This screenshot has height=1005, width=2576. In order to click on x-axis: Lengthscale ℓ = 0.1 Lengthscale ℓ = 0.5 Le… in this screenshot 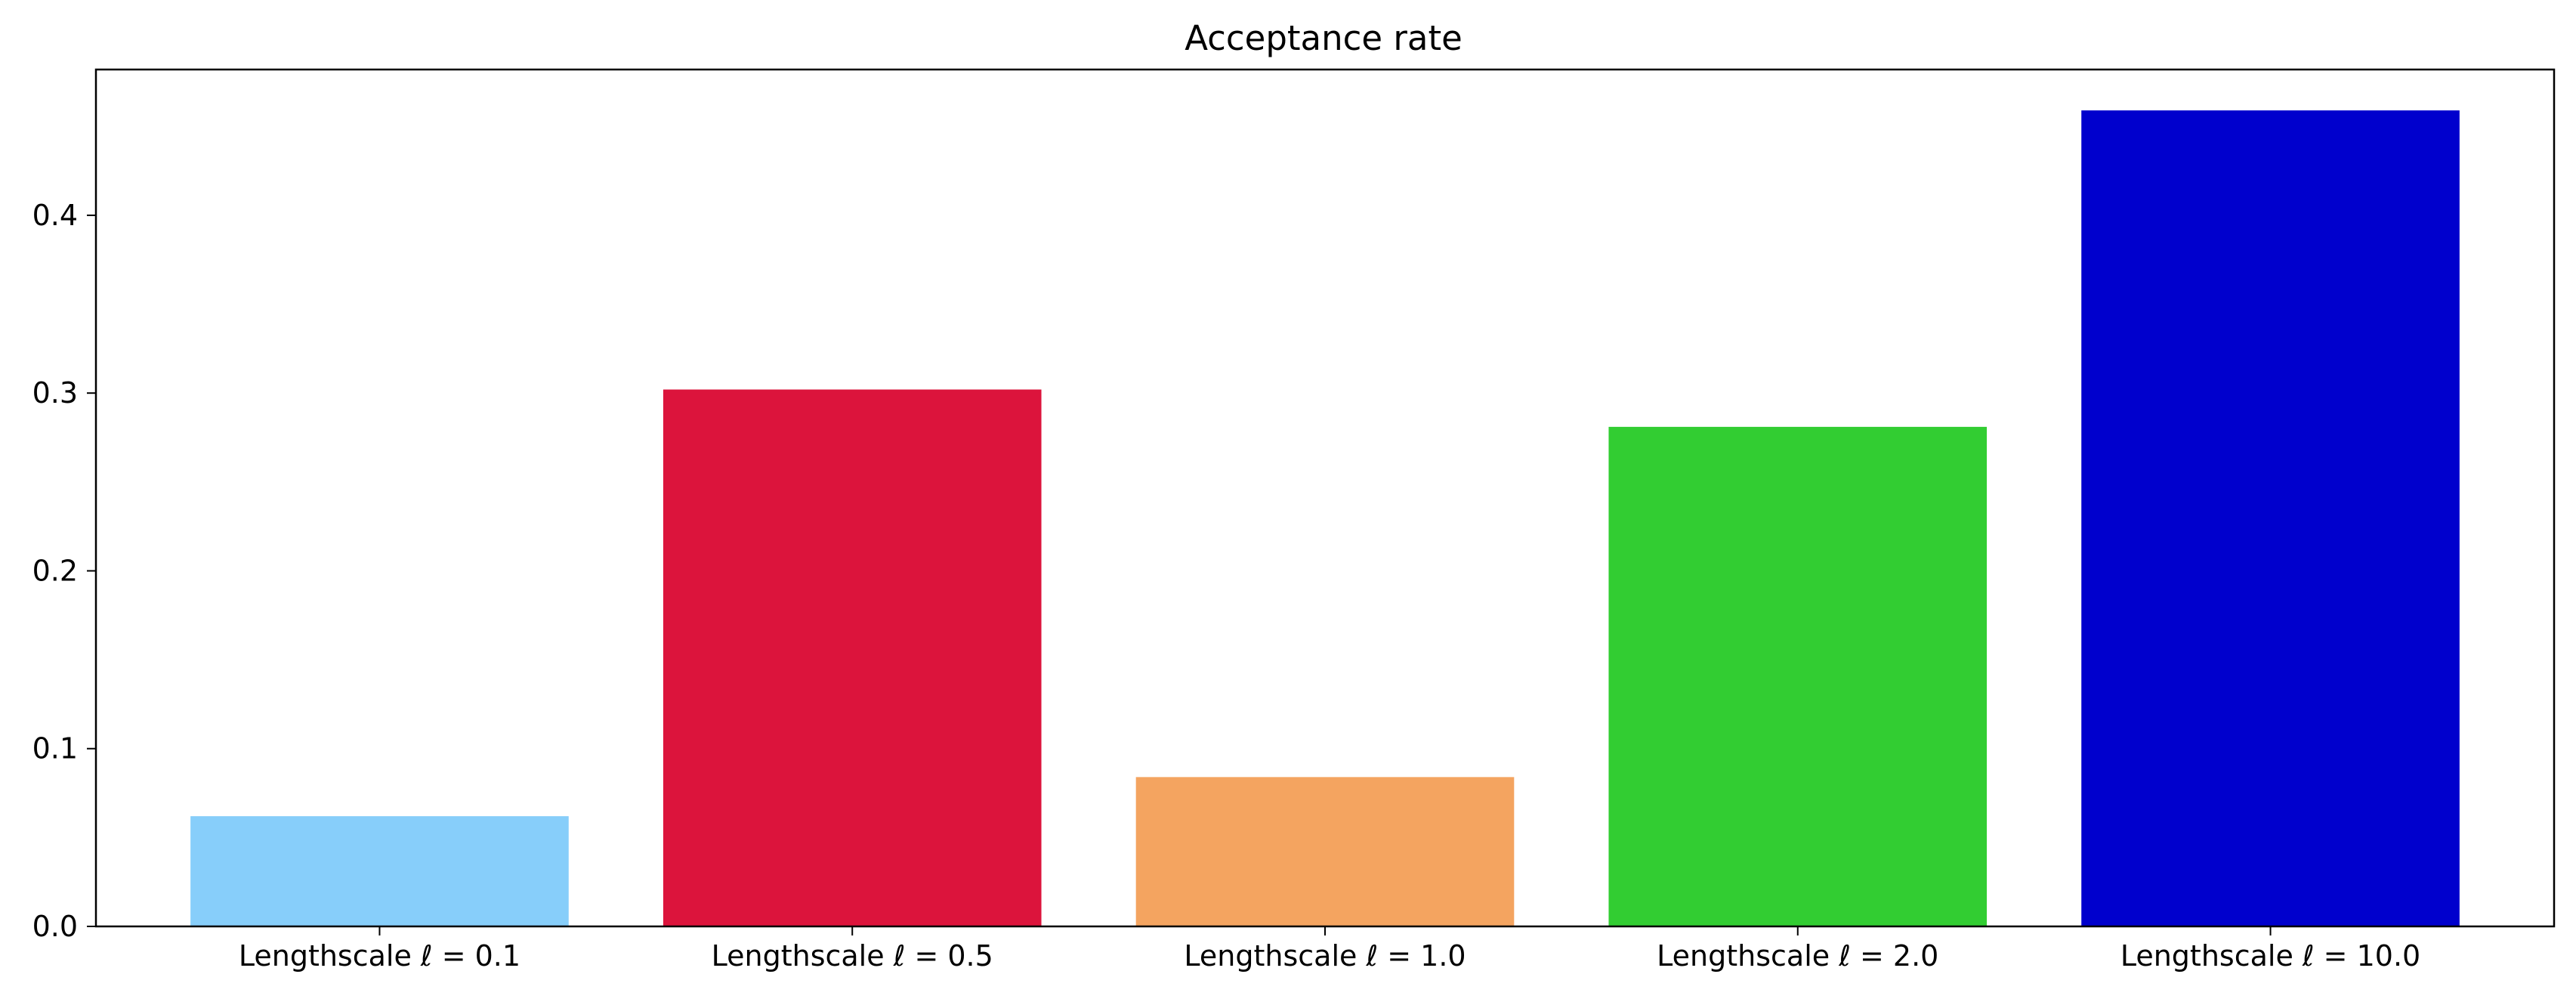, I will do `click(1329, 949)`.